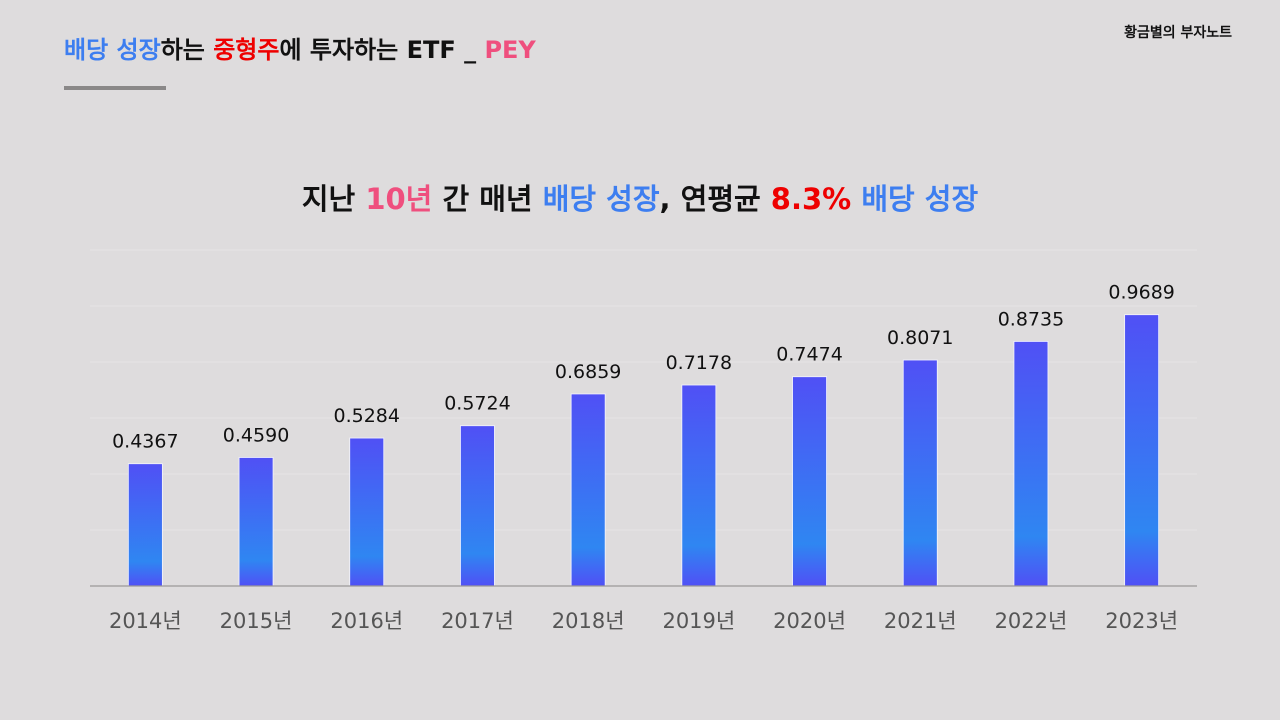  I want to click on x-tick-label: 2020년, so click(809, 621).